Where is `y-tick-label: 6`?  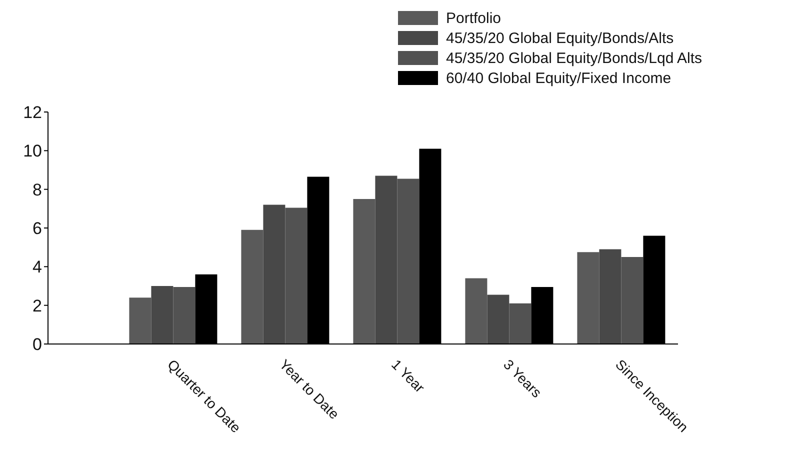 y-tick-label: 6 is located at coordinates (37, 228).